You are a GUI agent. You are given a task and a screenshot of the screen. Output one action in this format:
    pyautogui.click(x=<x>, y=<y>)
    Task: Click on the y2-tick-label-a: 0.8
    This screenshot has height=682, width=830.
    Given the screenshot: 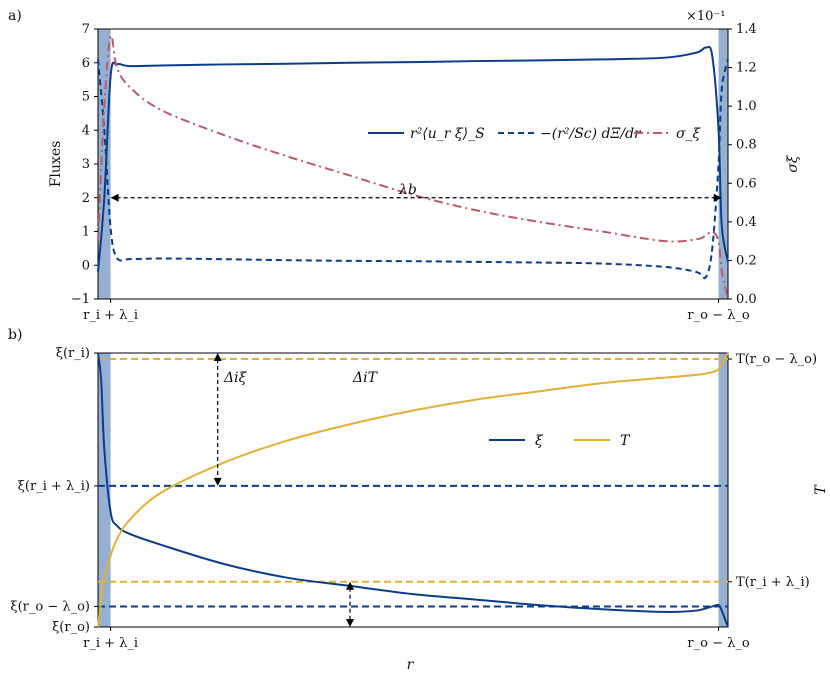 What is the action you would take?
    pyautogui.click(x=746, y=145)
    